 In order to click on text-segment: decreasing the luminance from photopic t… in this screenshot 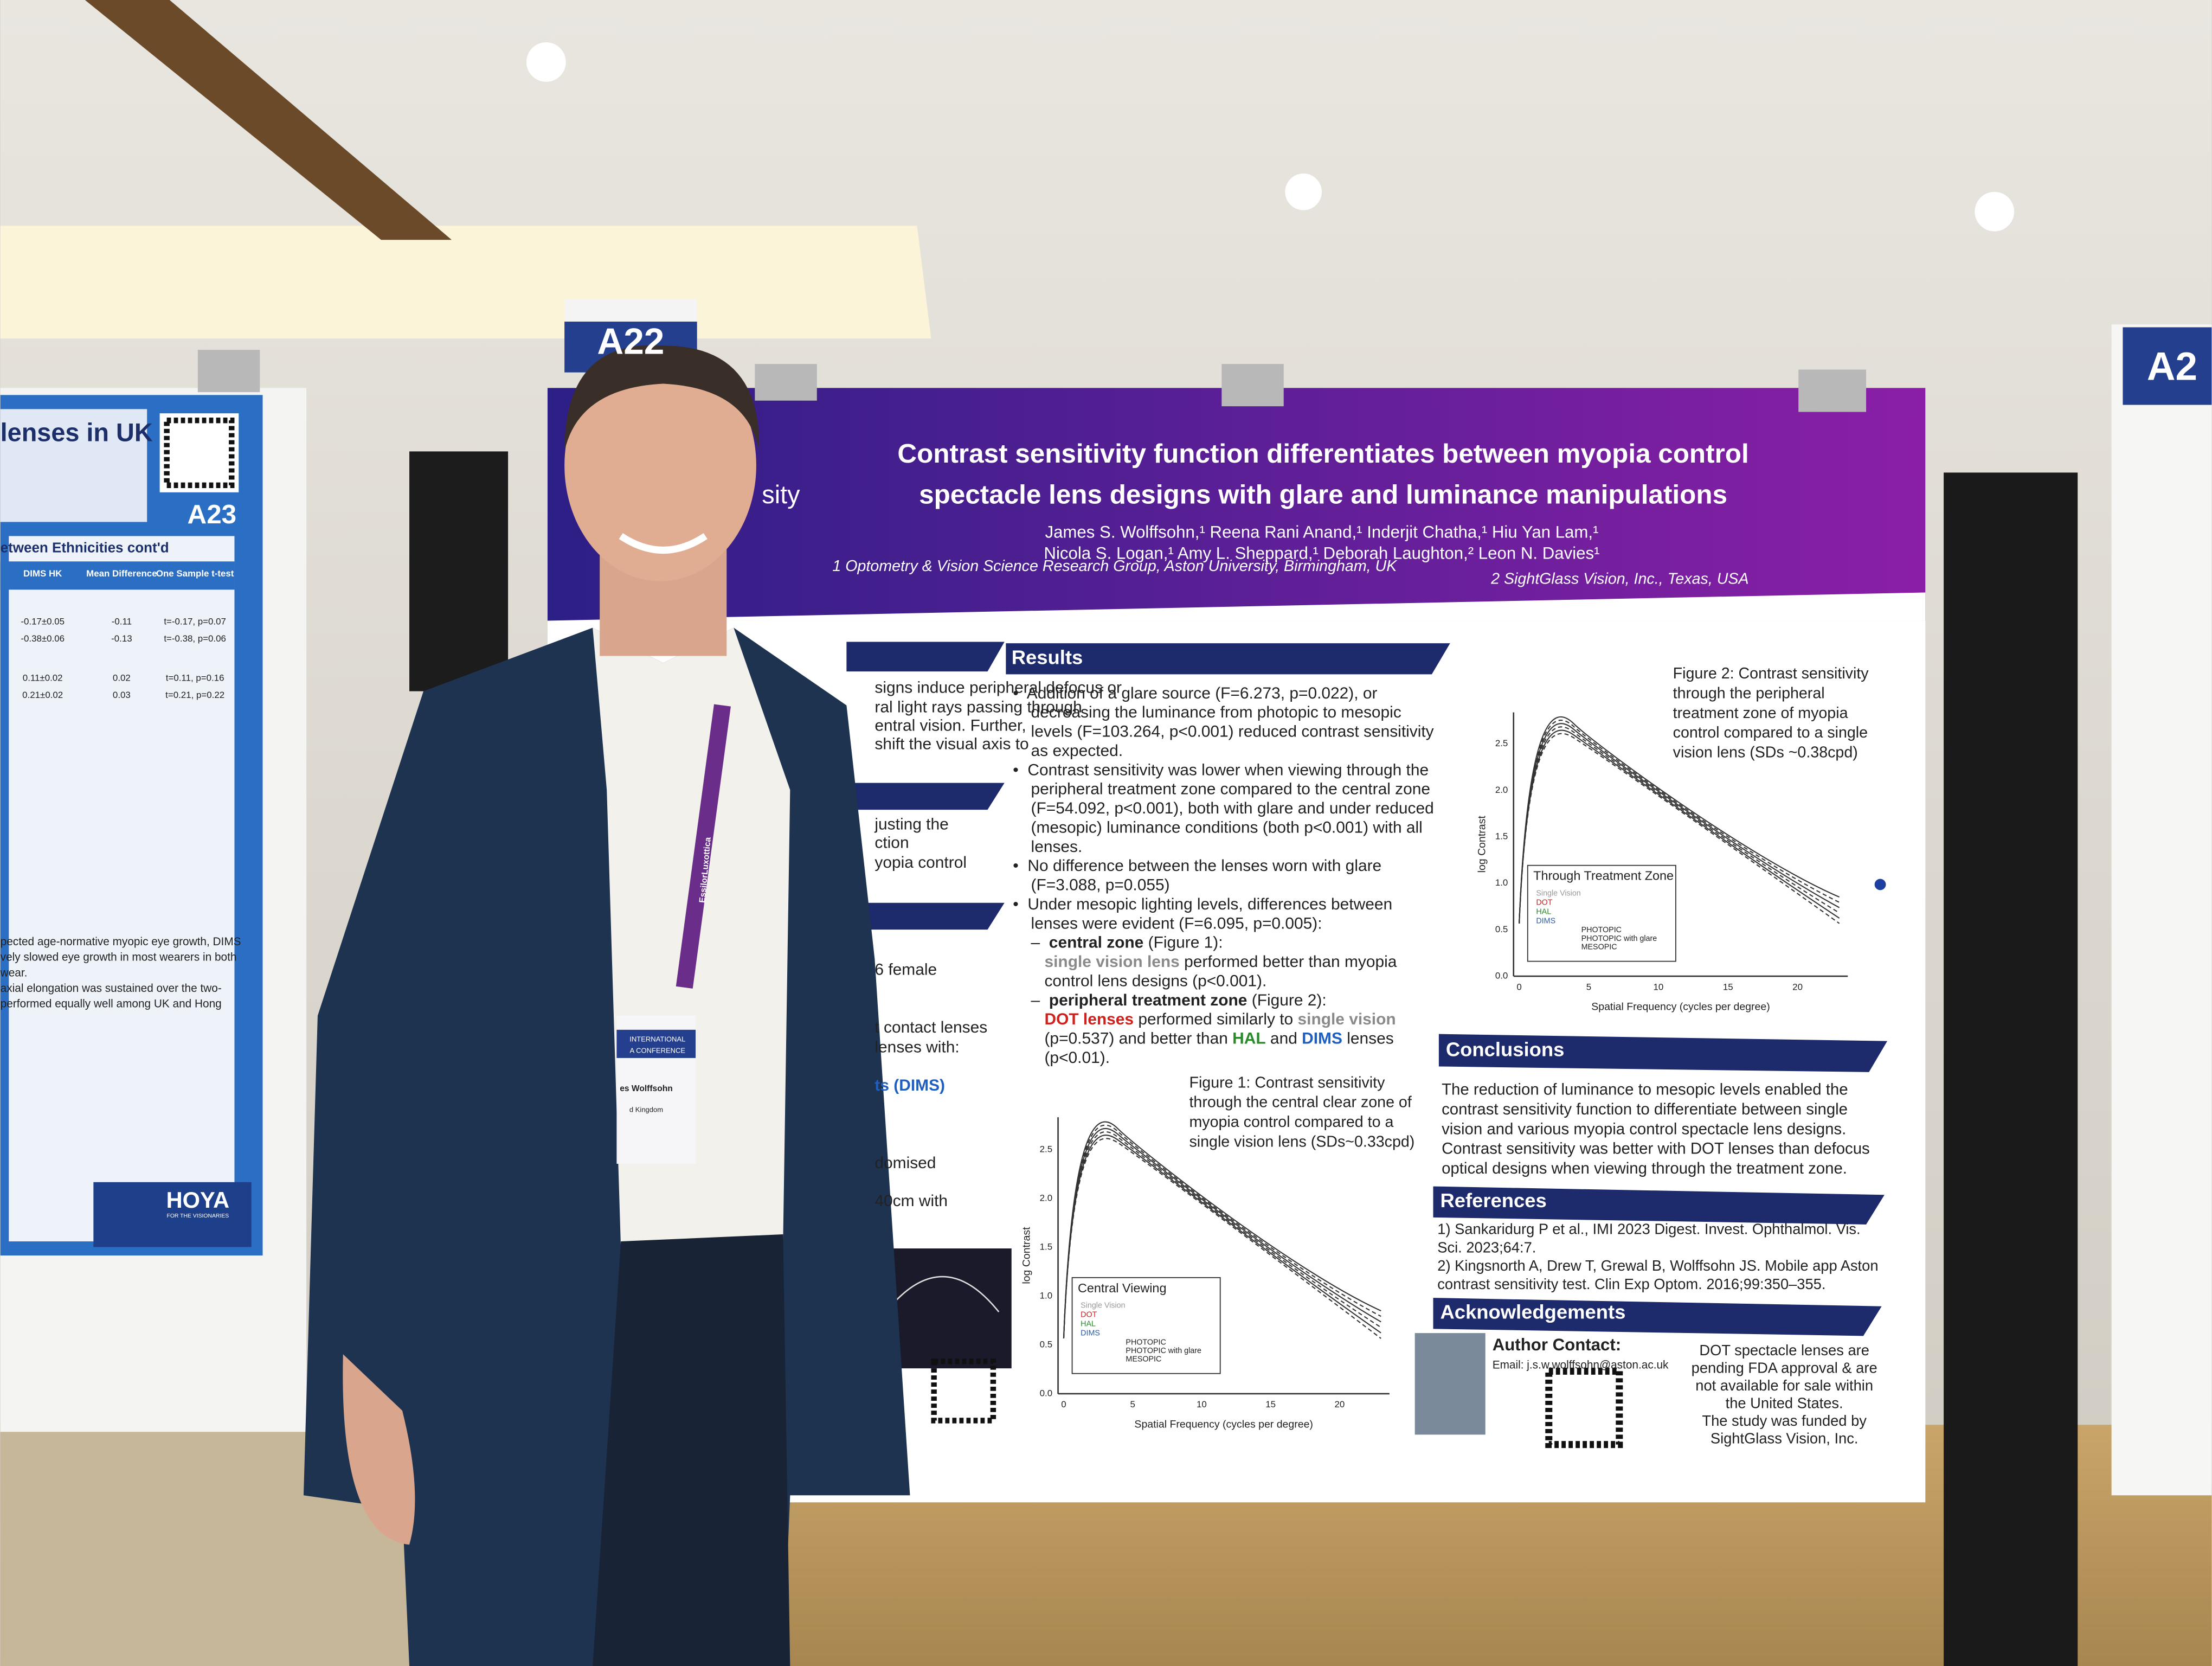, I will do `click(1207, 712)`.